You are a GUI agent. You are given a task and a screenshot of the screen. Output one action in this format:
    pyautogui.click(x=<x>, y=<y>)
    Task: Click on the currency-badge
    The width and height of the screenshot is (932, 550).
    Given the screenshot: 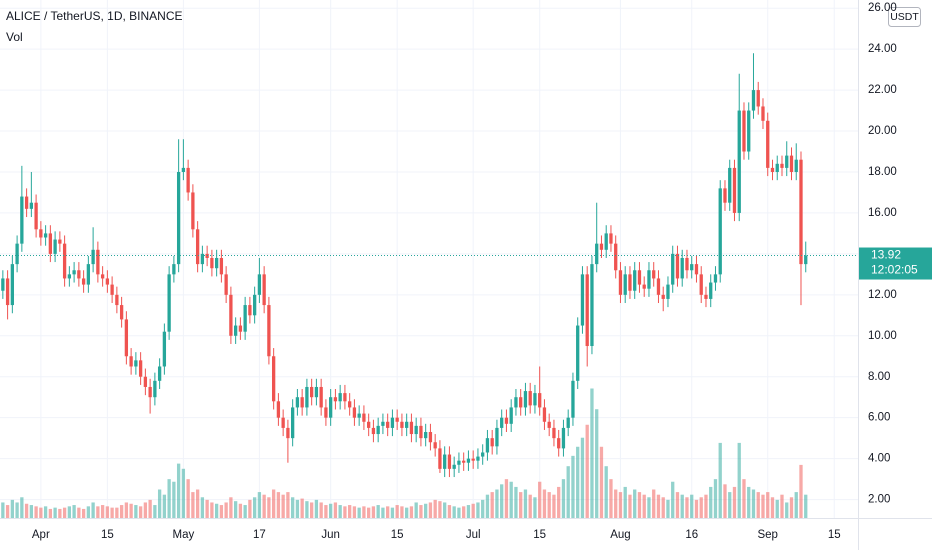 What is the action you would take?
    pyautogui.click(x=904, y=17)
    